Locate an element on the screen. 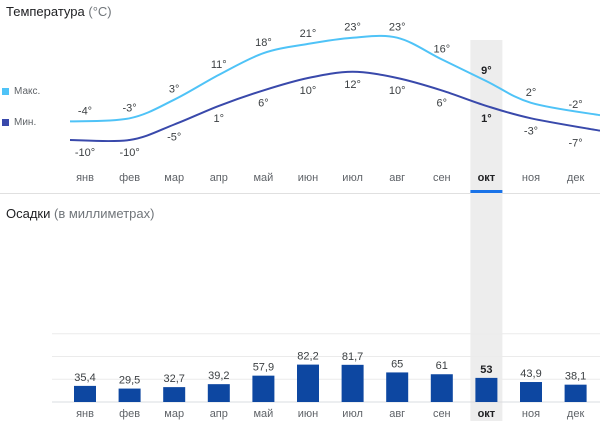 The width and height of the screenshot is (600, 421). temp-month-tick: авг is located at coordinates (397, 178).